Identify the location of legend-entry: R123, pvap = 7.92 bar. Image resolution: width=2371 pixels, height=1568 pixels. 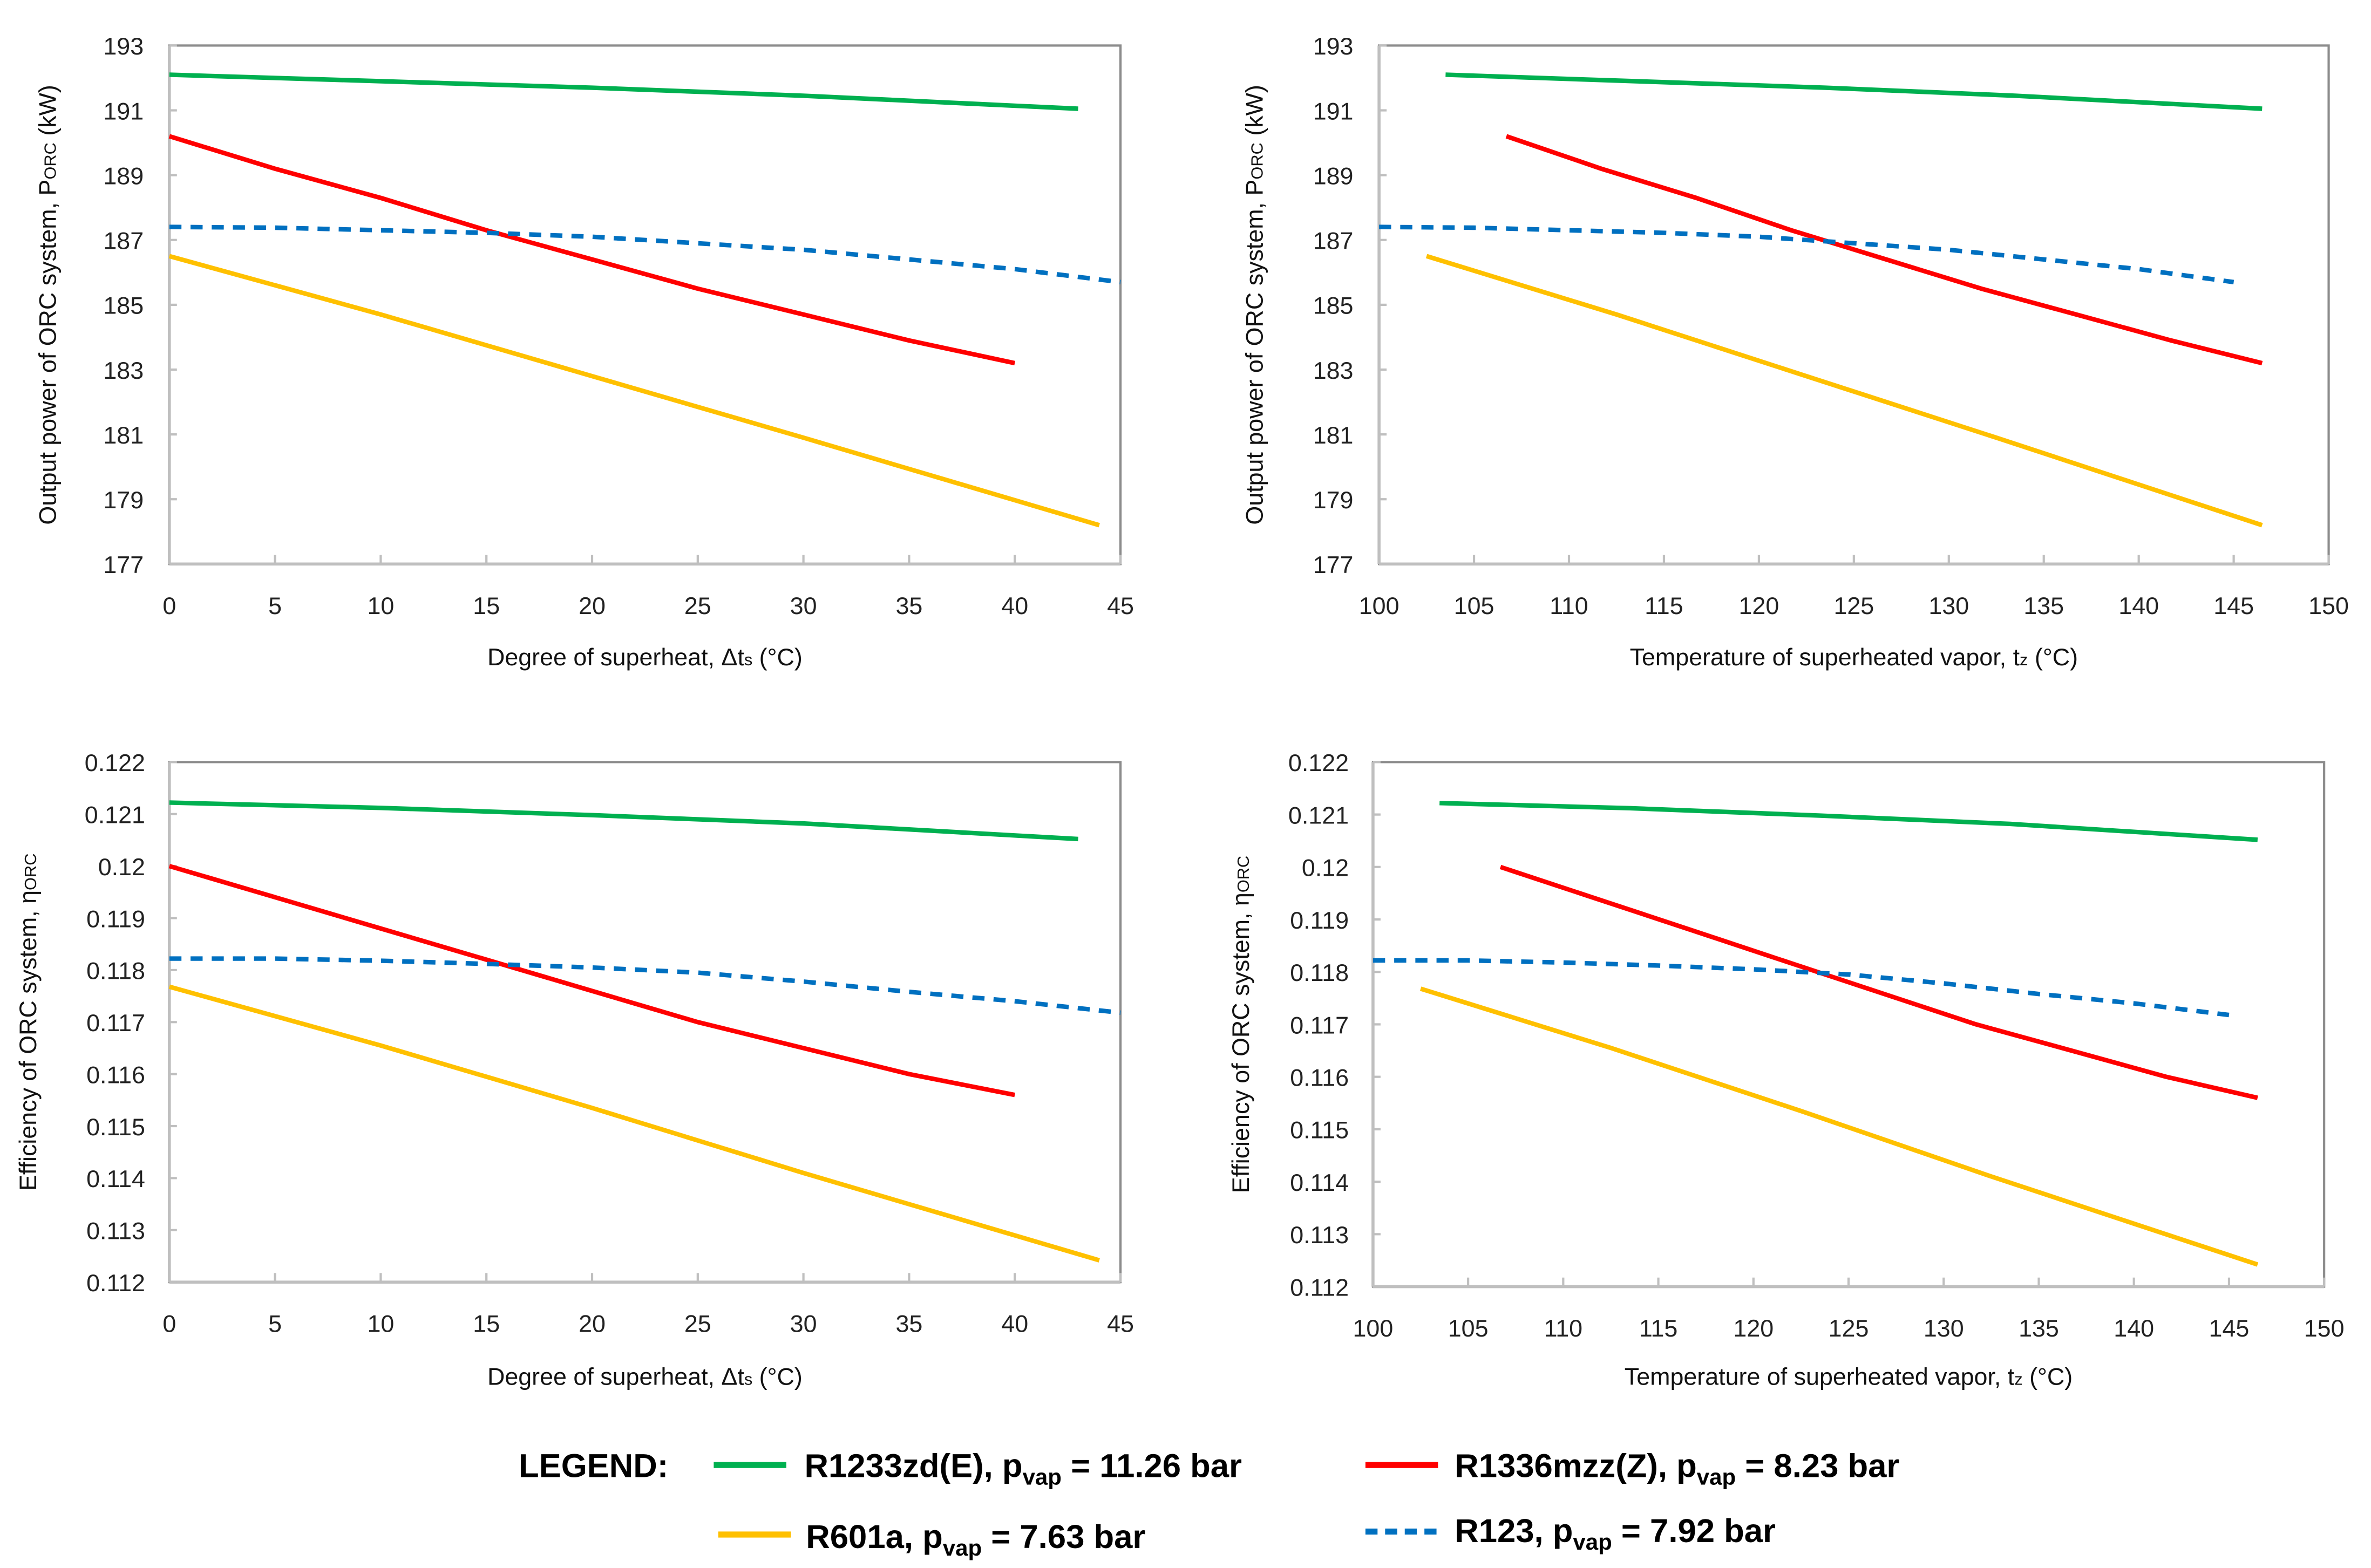
(1570, 1533).